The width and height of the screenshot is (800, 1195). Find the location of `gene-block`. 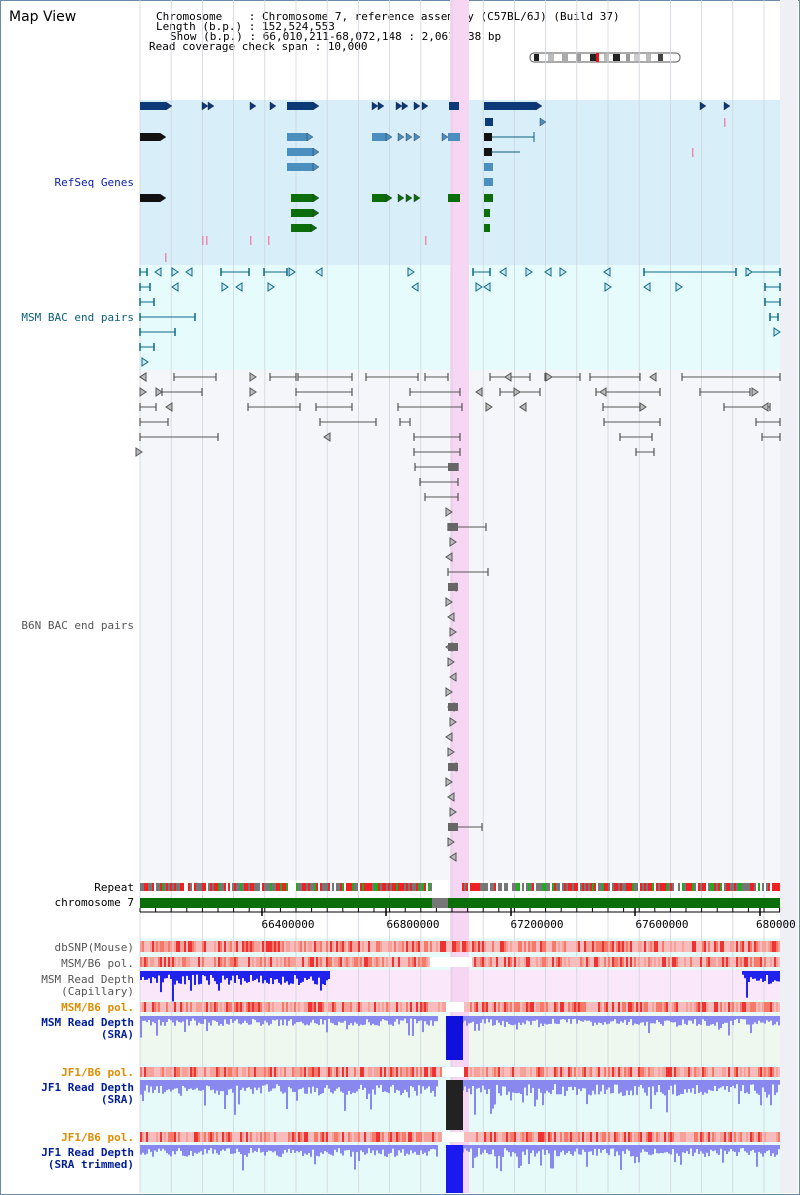

gene-block is located at coordinates (487, 213).